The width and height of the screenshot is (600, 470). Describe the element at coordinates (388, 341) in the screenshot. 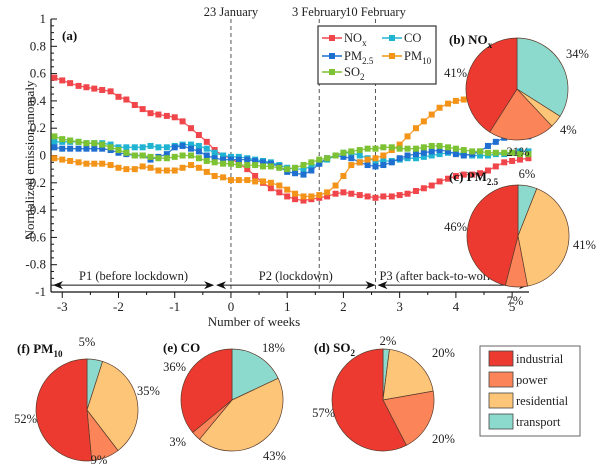

I see `pie-percent-label: 2%` at that location.